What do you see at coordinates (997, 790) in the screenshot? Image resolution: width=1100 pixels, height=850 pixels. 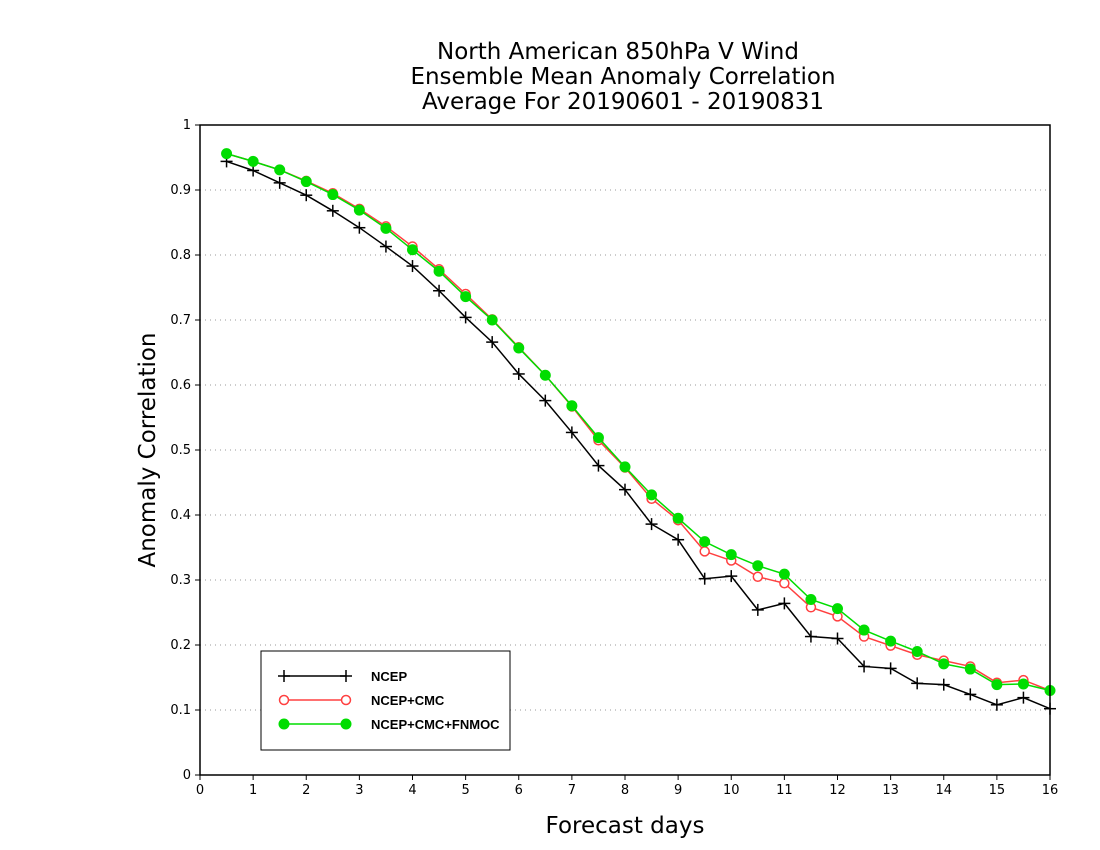 I see `x-tick-label: 15` at bounding box center [997, 790].